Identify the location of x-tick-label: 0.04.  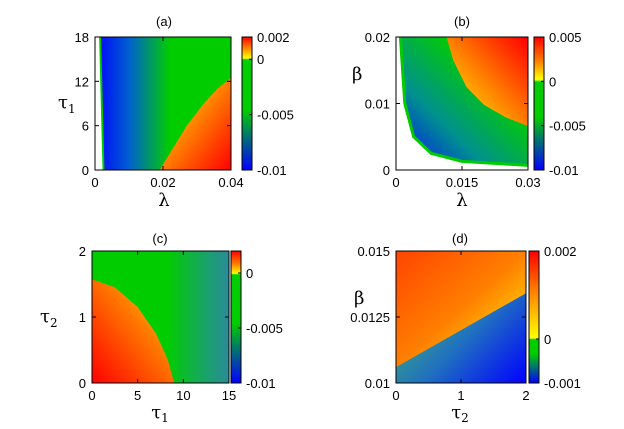
(230, 182).